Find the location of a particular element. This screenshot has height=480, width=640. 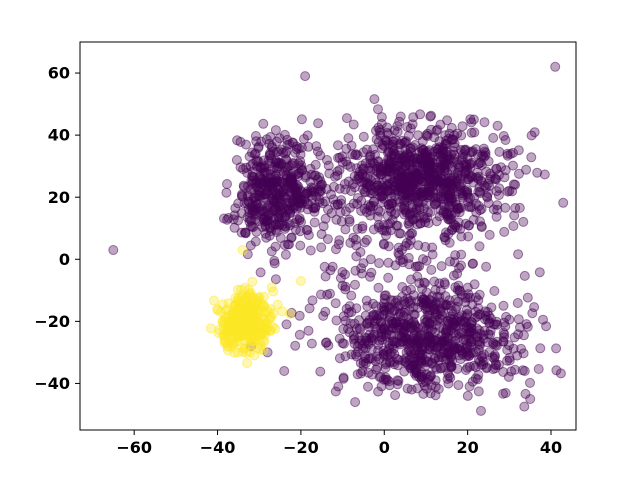

x-tick-label: −60 is located at coordinates (134, 447).